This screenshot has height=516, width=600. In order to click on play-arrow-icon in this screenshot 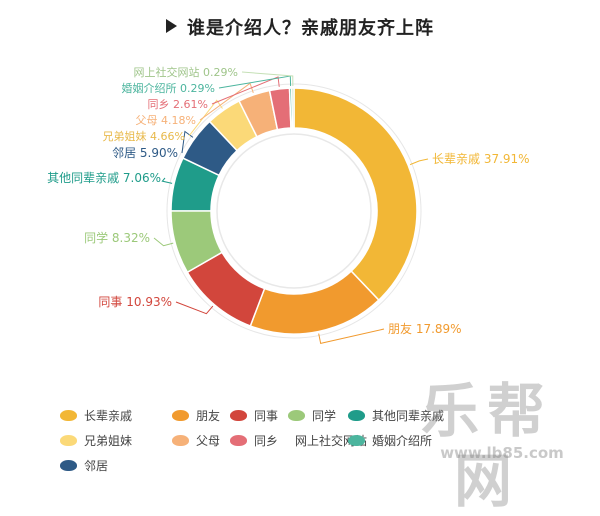, I will do `click(171, 26)`.